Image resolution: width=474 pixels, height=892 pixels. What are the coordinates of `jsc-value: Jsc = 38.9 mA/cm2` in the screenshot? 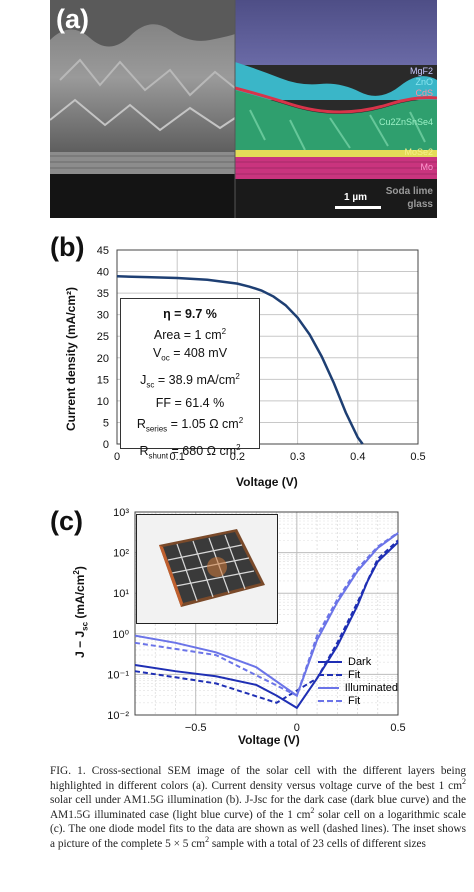 It's located at (190, 380).